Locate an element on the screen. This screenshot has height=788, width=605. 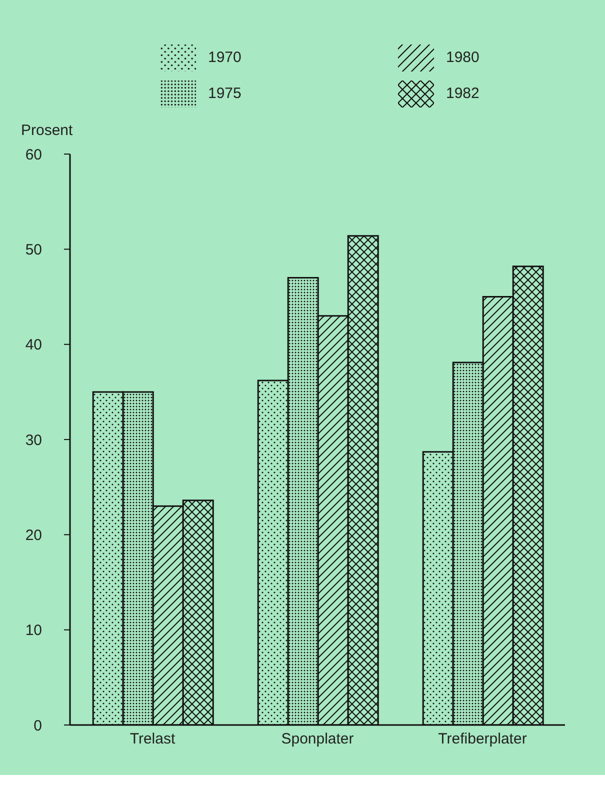
x-tick-label: Sponplater is located at coordinates (317, 739).